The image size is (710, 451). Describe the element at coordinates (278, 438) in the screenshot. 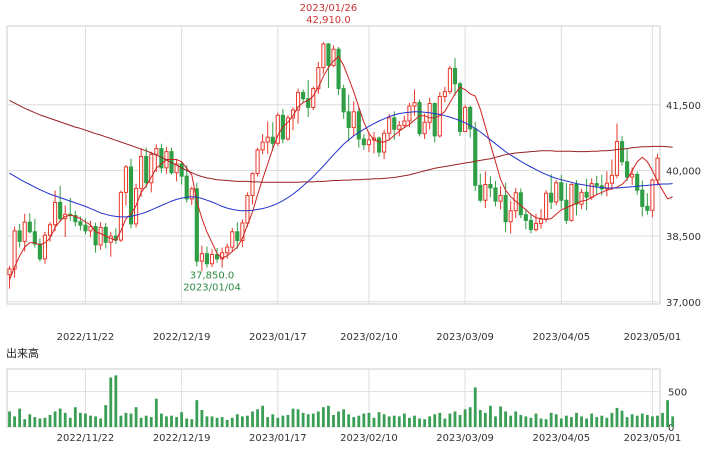

I see `volume-date-label: 2023/01/17` at that location.